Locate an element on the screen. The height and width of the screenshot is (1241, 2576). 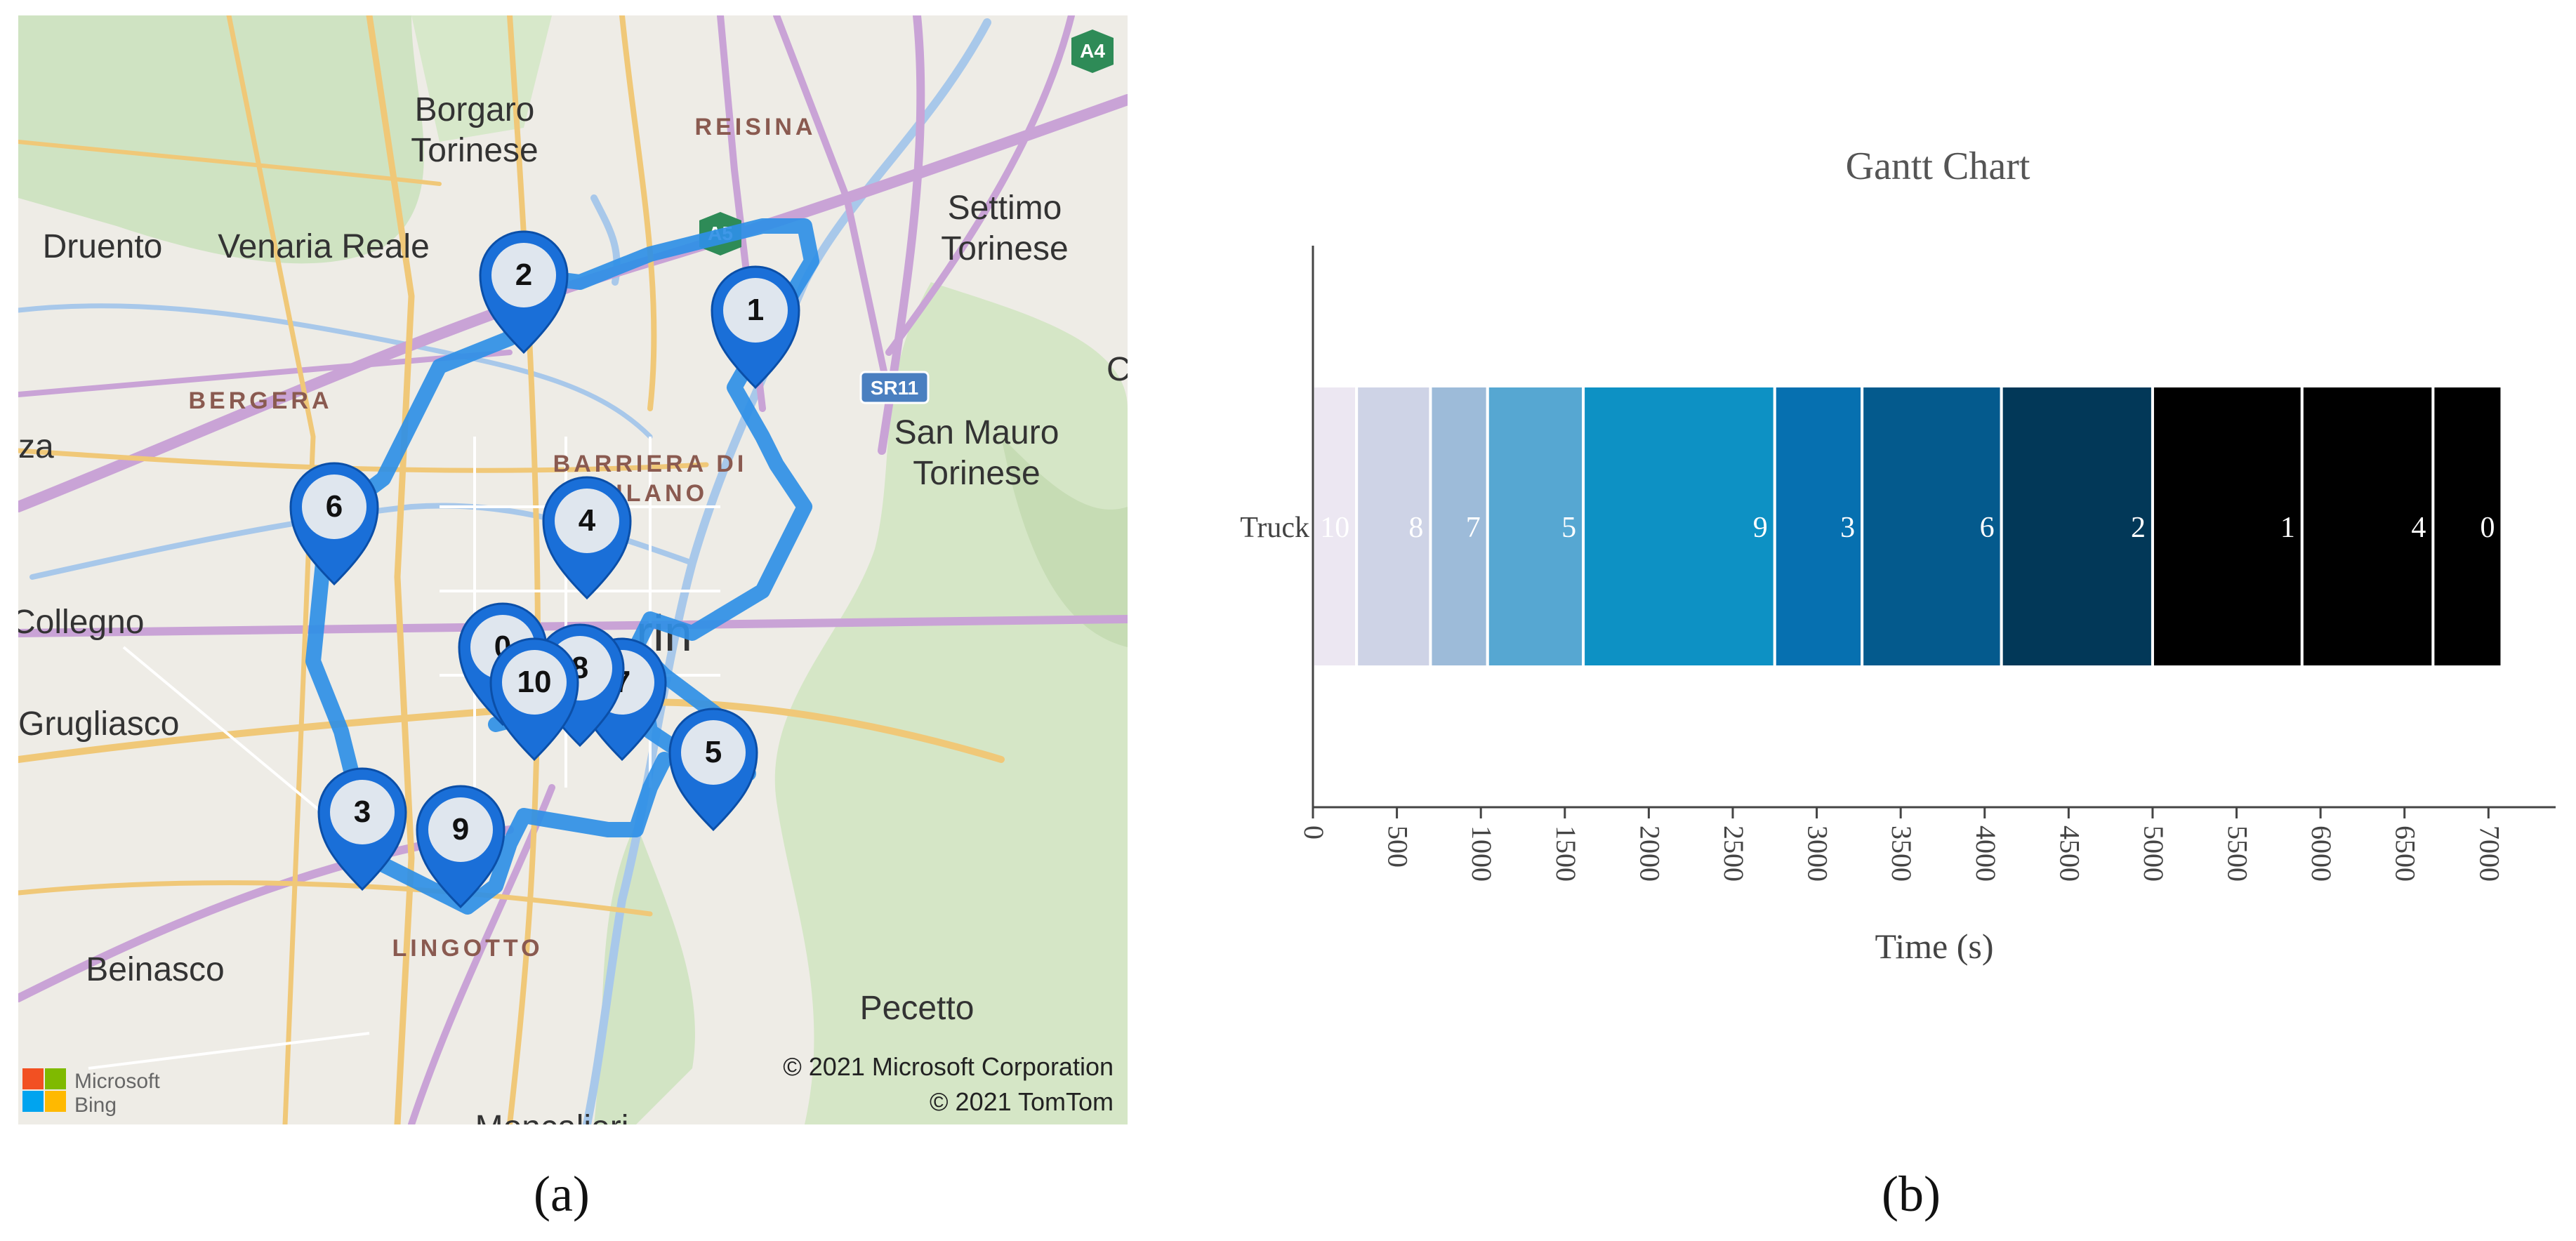
label-za: za is located at coordinates (36, 446).